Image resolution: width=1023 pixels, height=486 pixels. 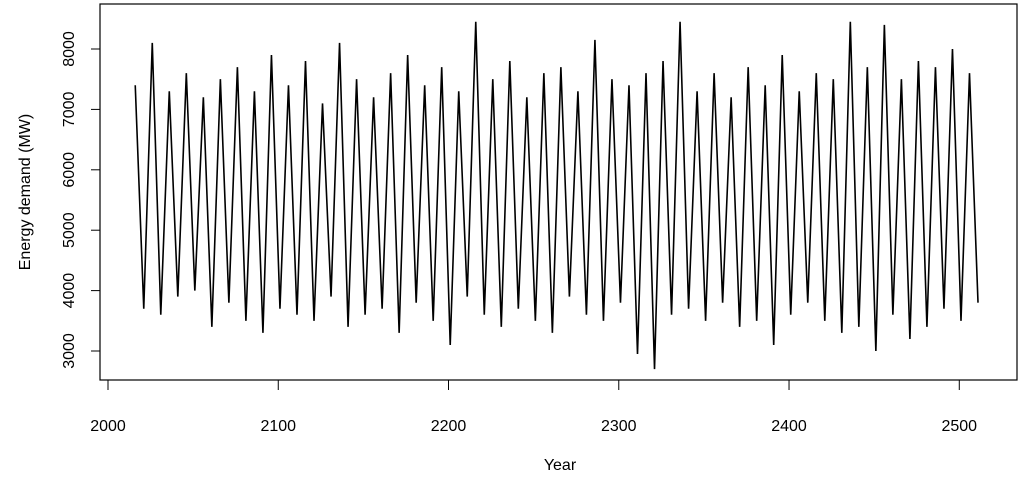 What do you see at coordinates (69, 170) in the screenshot?
I see `y-tick-label: 6000` at bounding box center [69, 170].